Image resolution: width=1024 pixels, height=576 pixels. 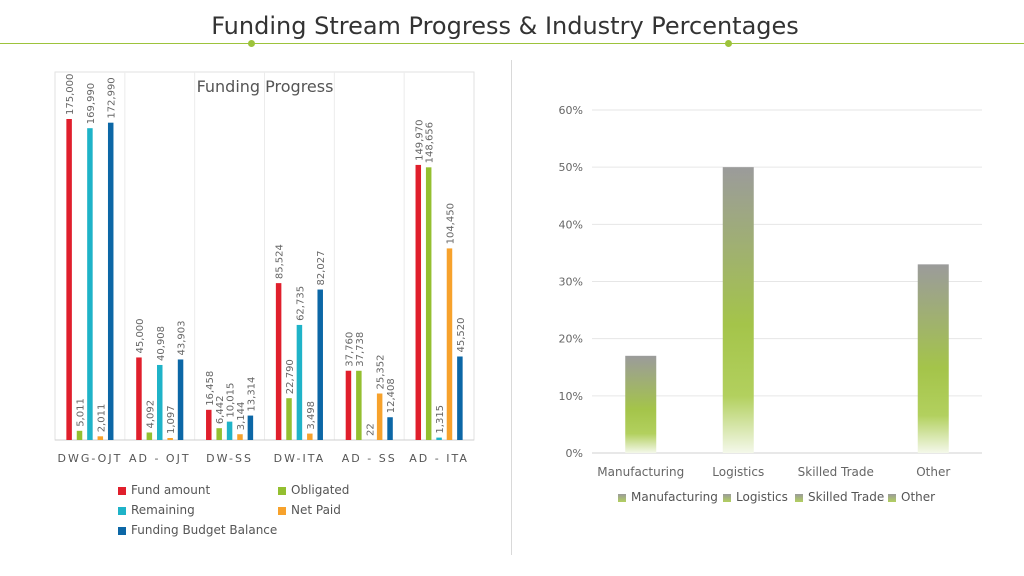 I want to click on y-tick-label: 20%, so click(x=571, y=339).